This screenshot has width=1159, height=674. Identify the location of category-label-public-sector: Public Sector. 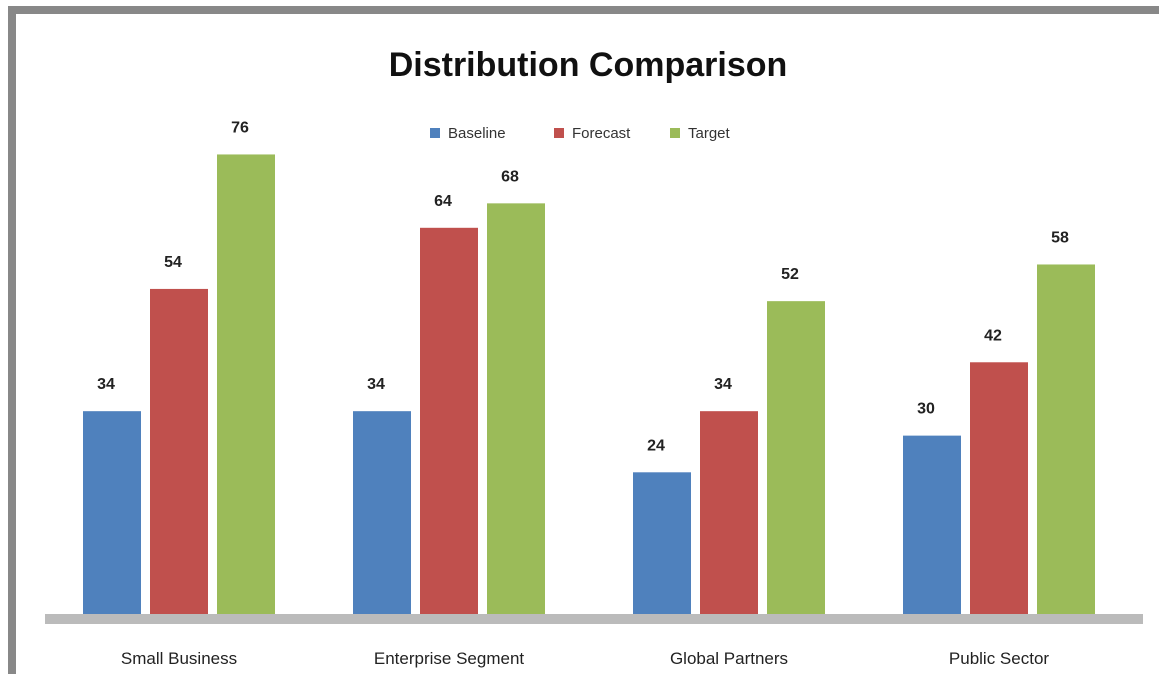
(999, 658).